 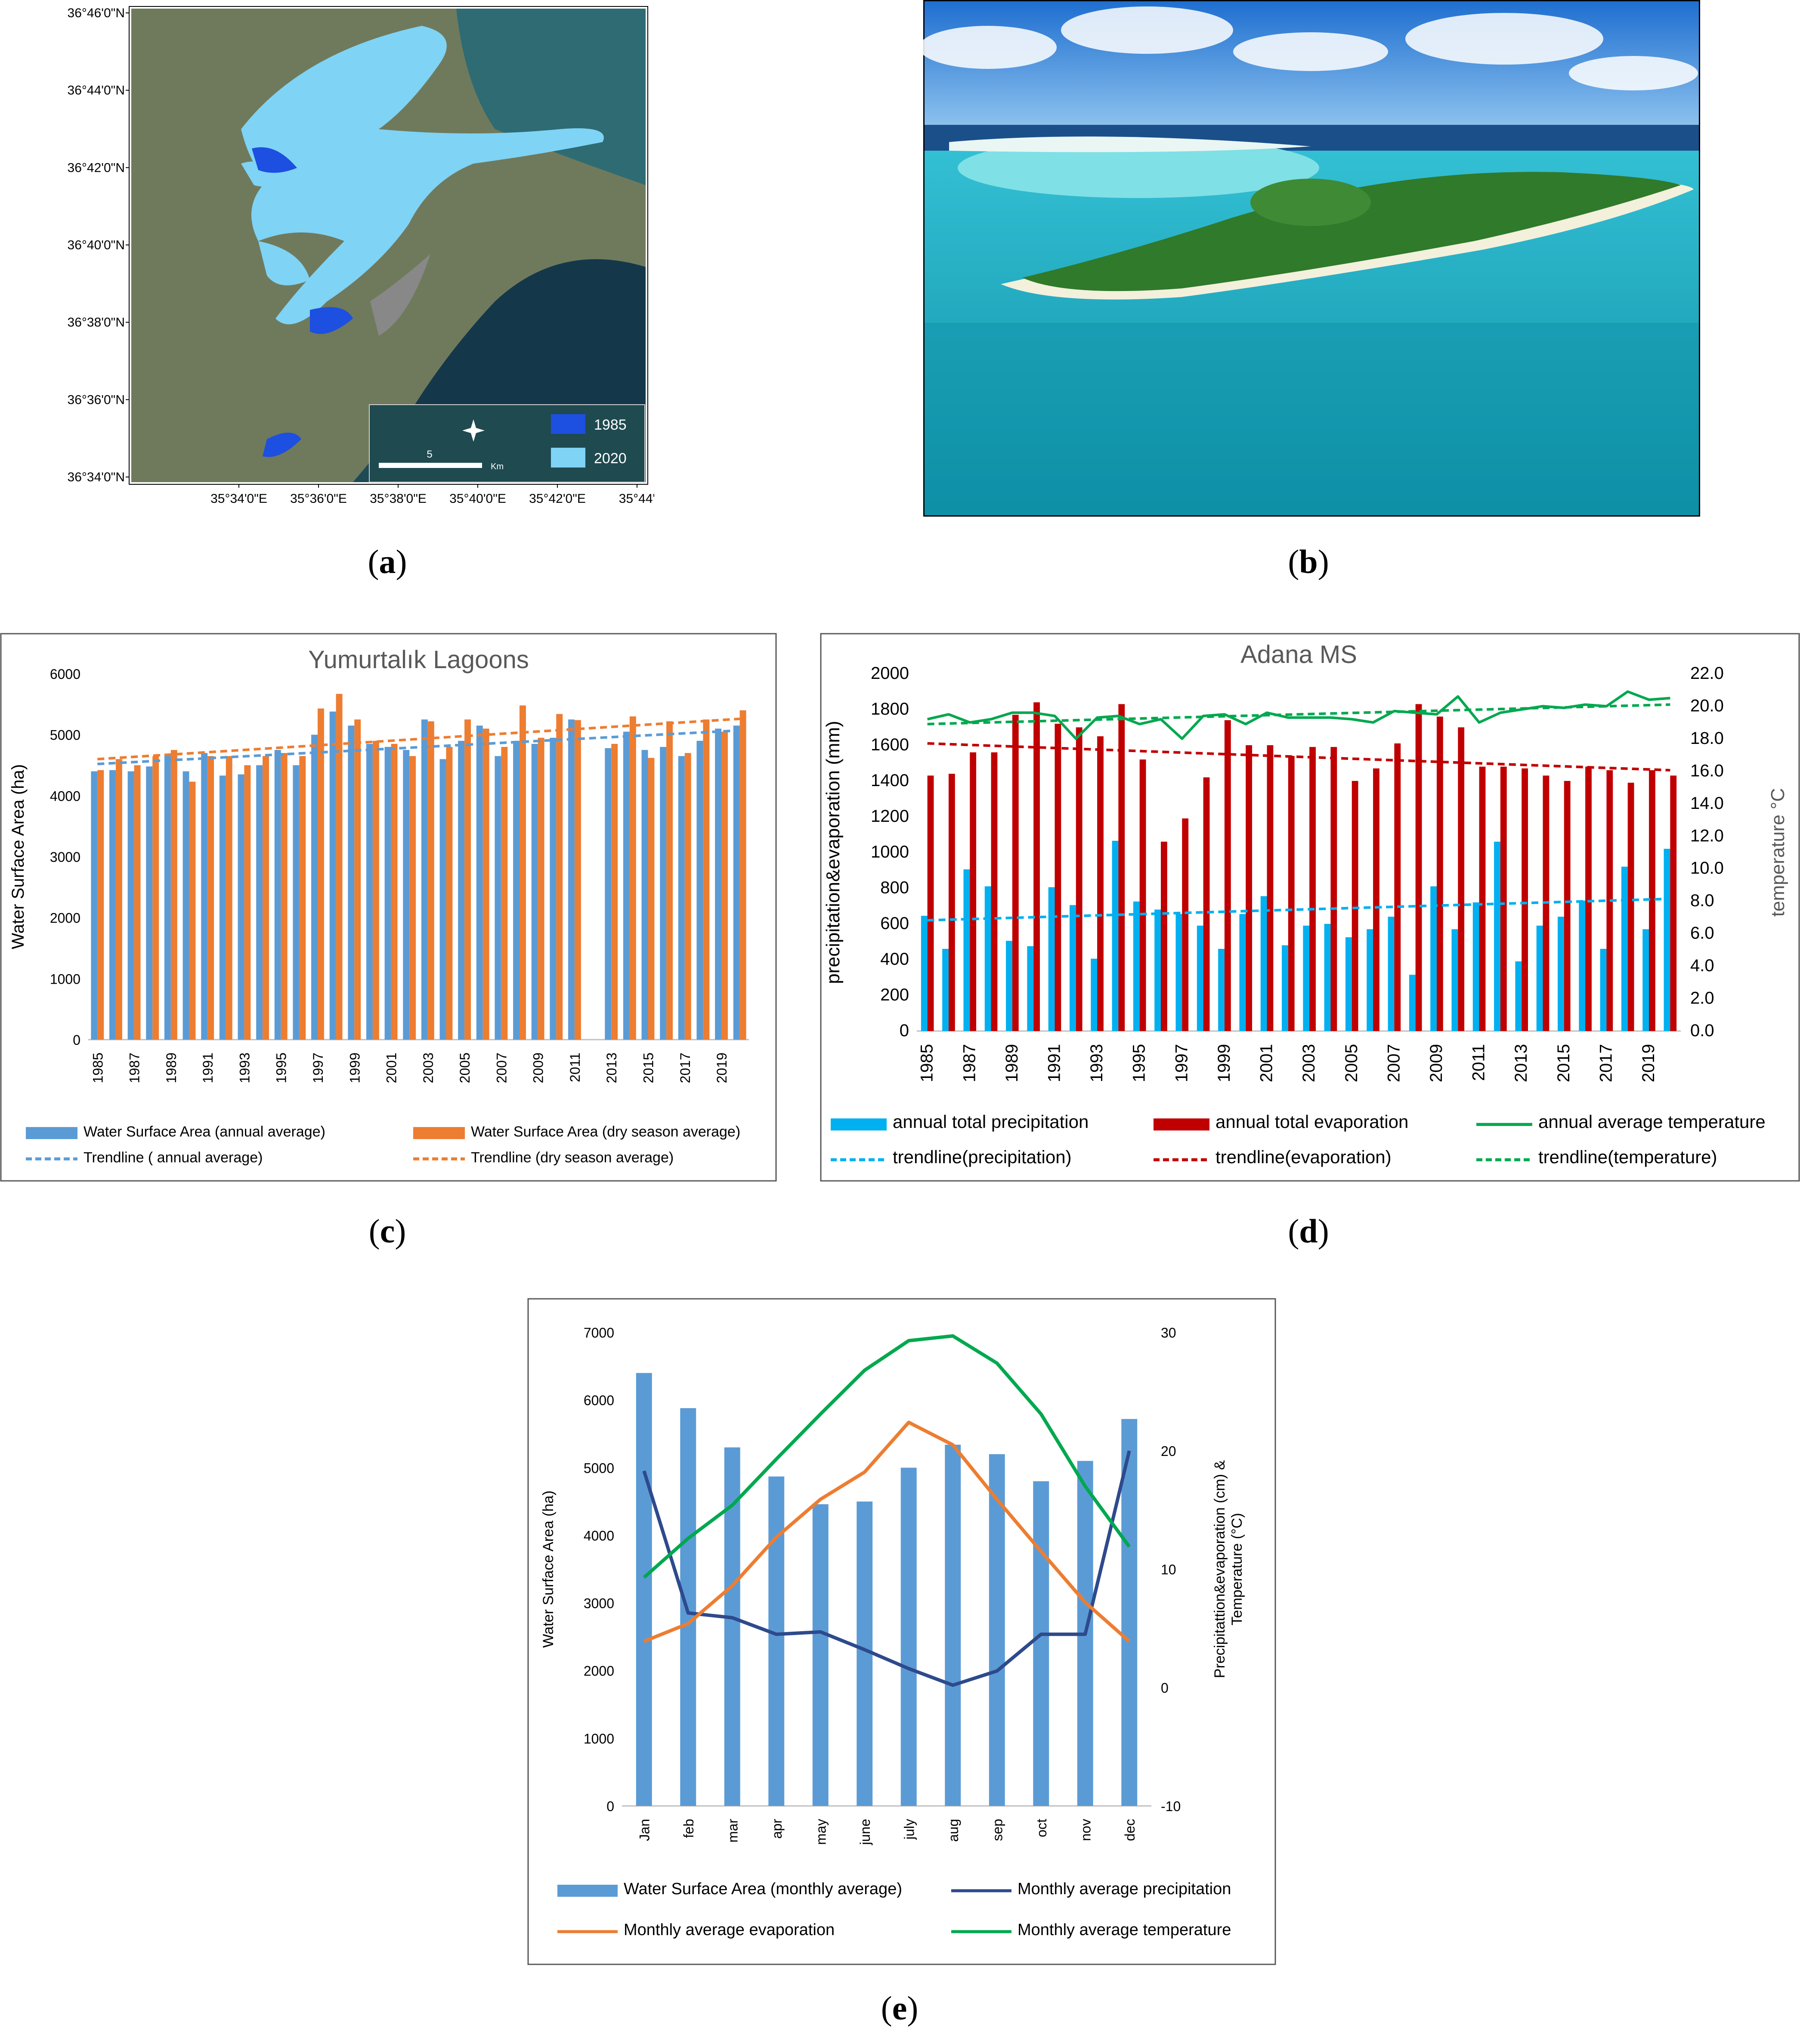 What do you see at coordinates (1308, 561) in the screenshot?
I see `caption-b: (b)` at bounding box center [1308, 561].